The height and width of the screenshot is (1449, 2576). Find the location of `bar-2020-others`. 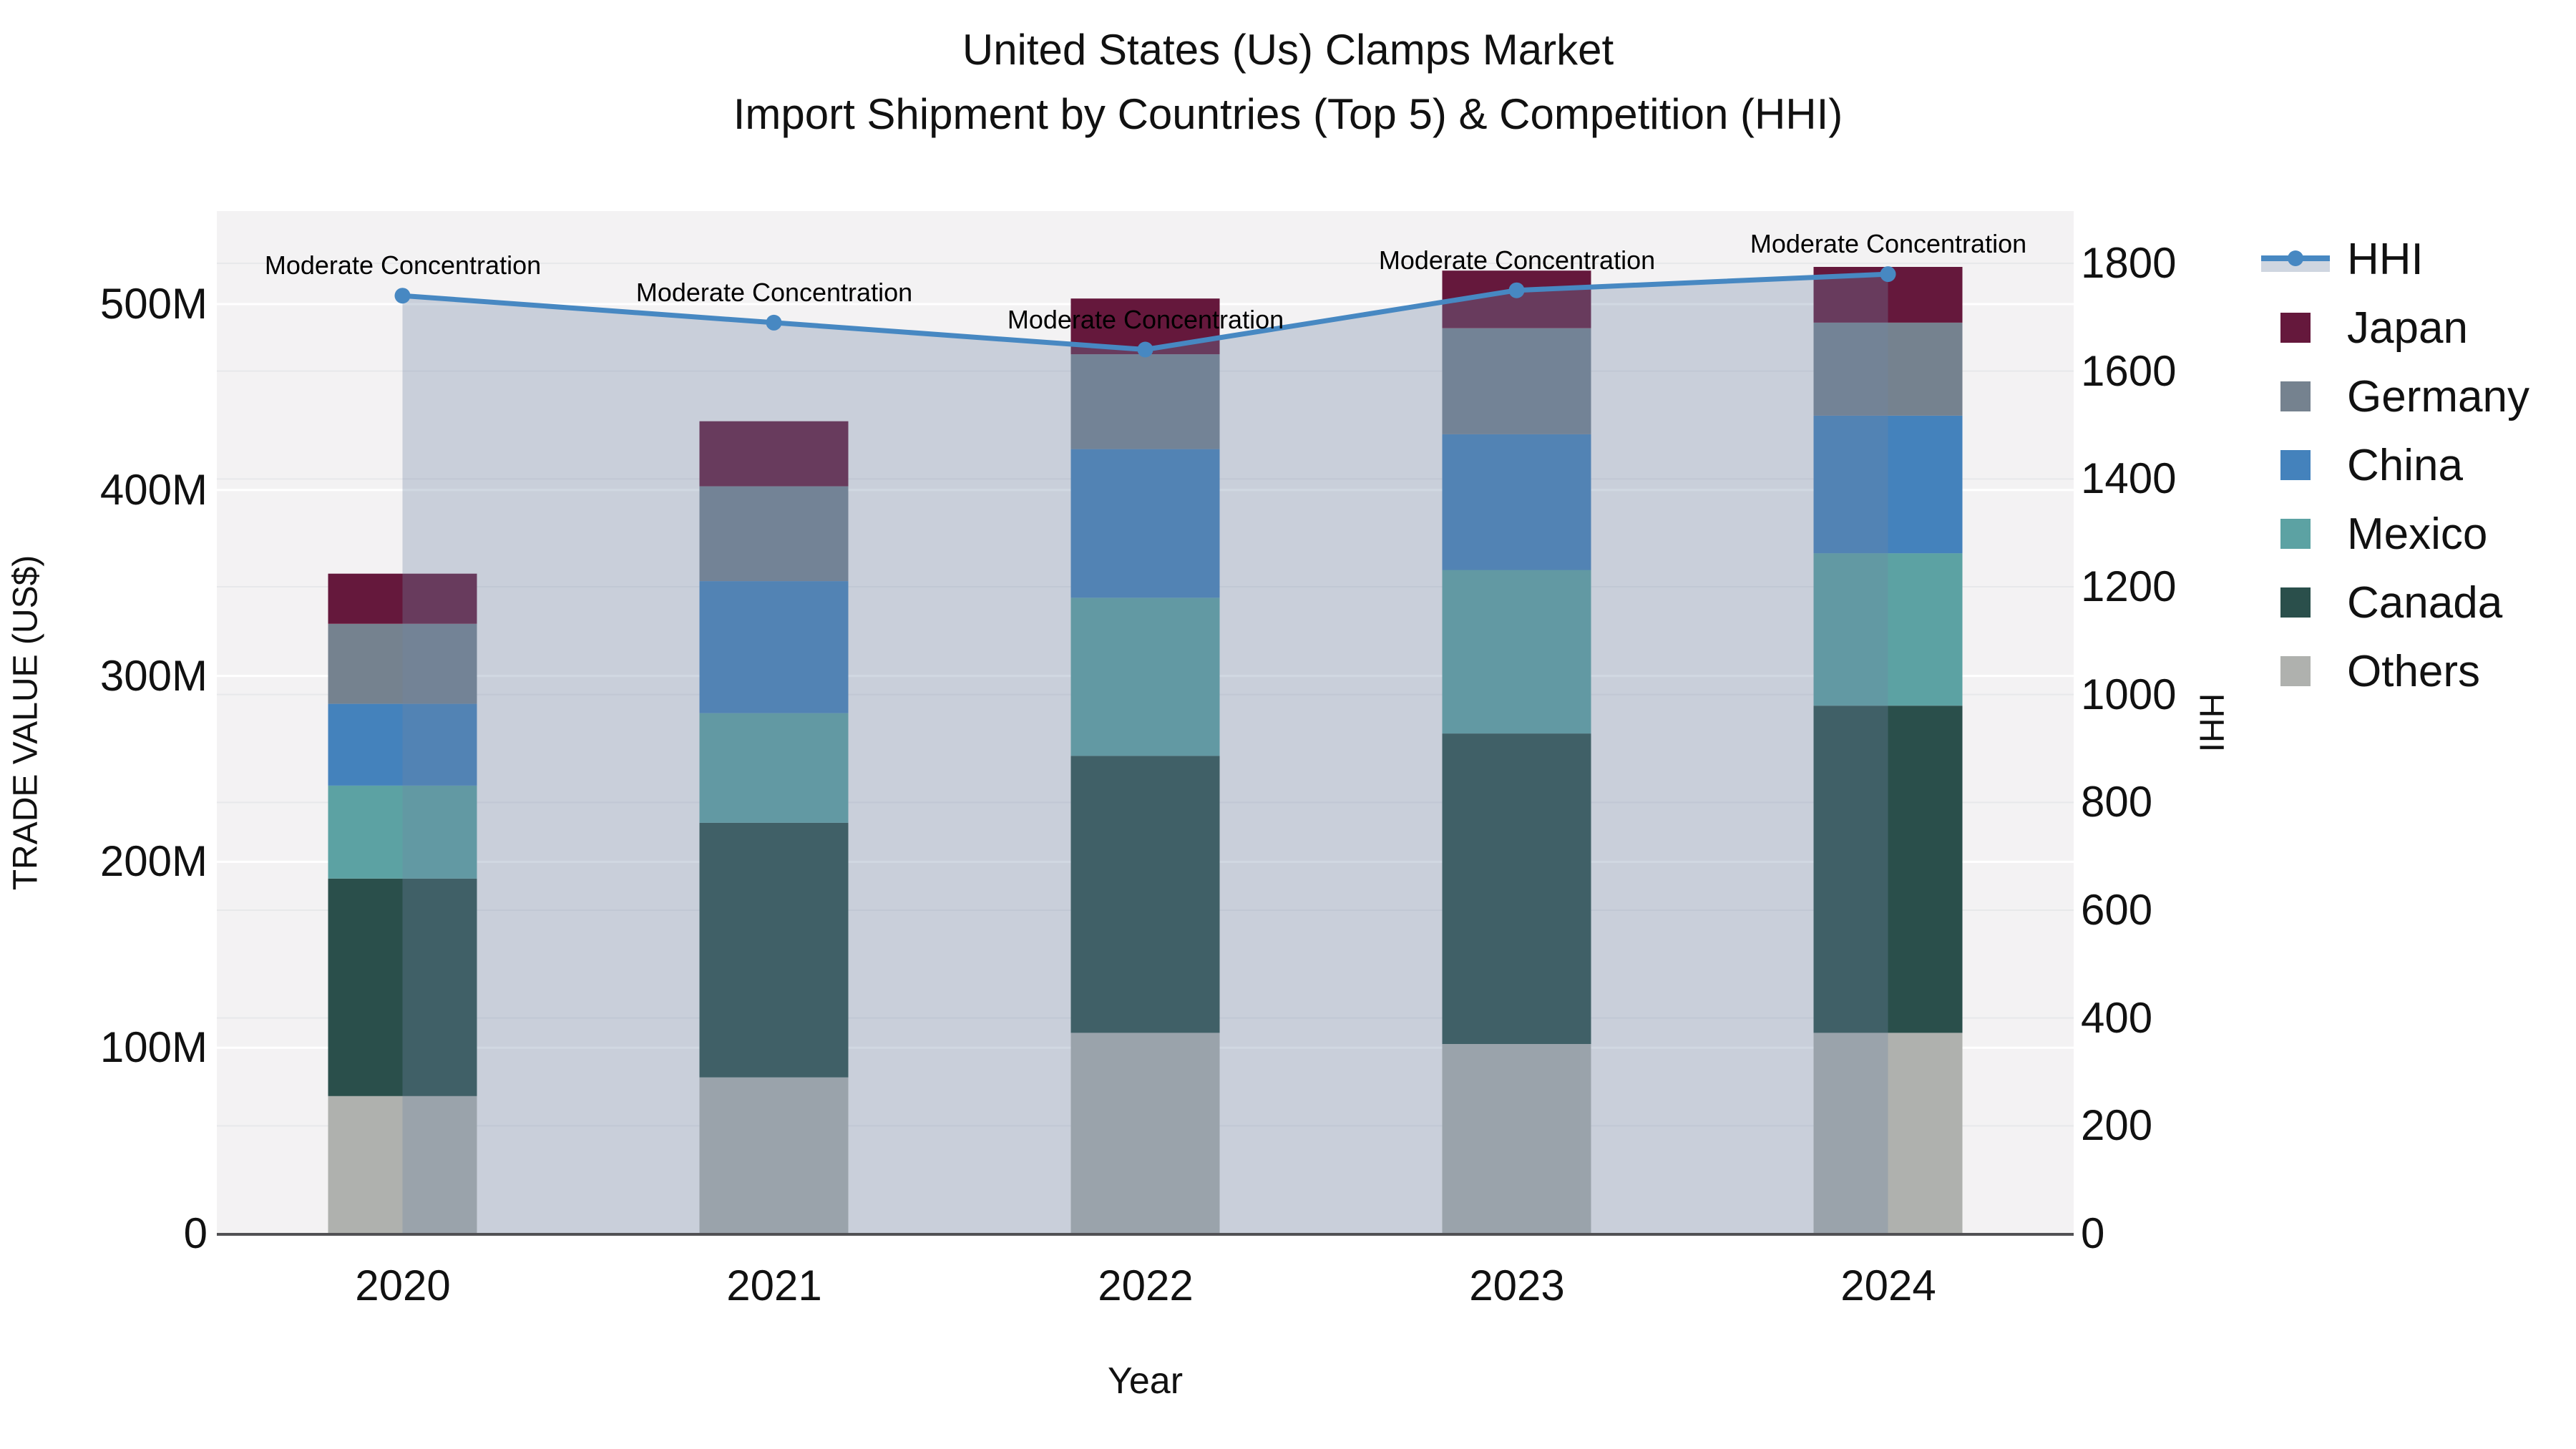

bar-2020-others is located at coordinates (402, 1165).